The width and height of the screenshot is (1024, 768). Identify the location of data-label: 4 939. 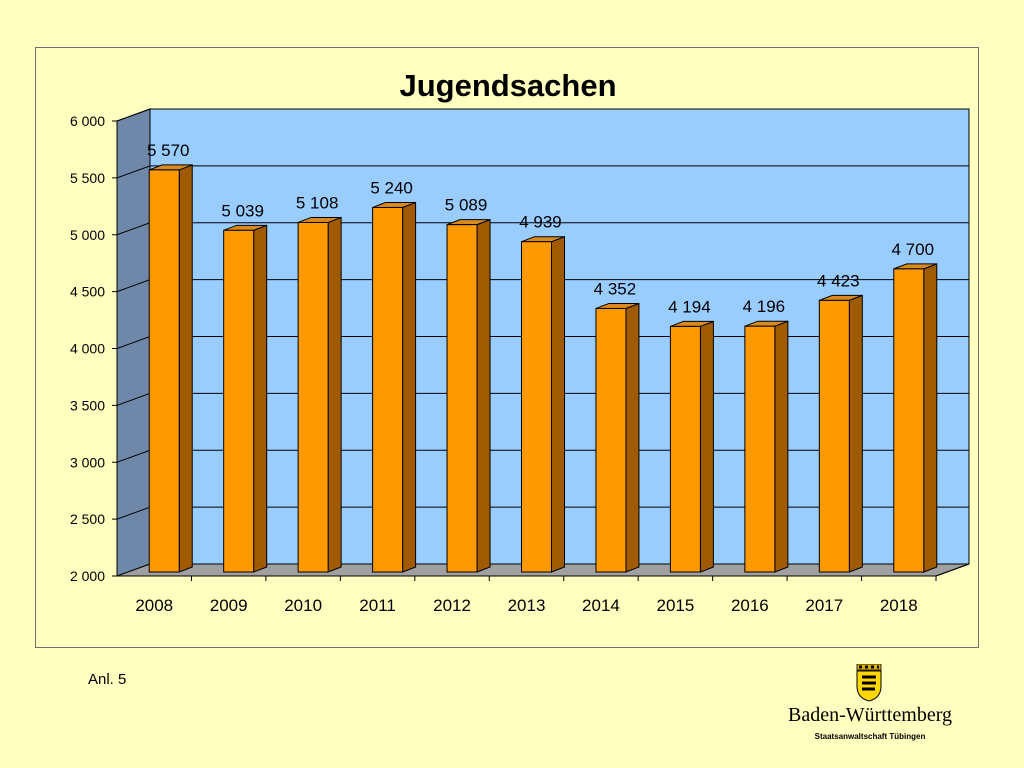
(540, 222).